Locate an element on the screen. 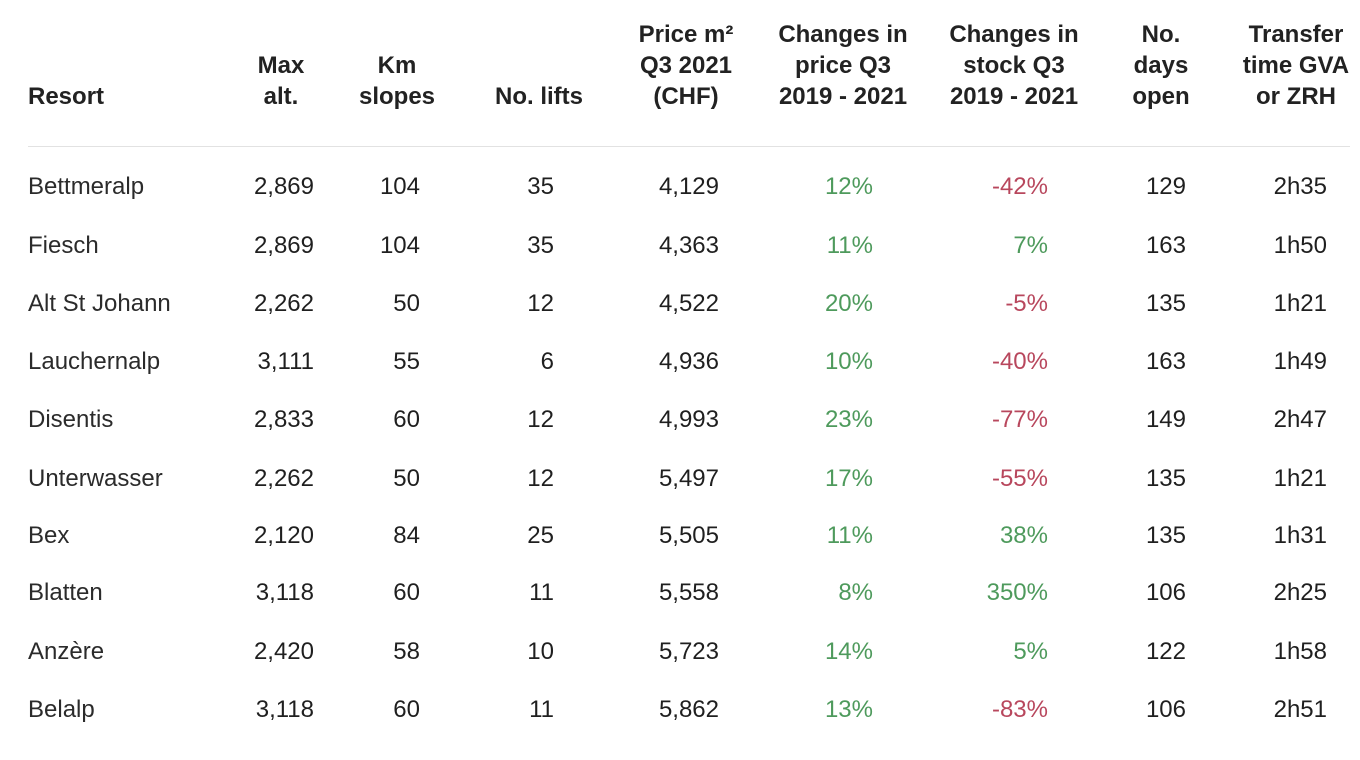 The image size is (1360, 760). price-change-cell: 14% is located at coordinates (848, 651).